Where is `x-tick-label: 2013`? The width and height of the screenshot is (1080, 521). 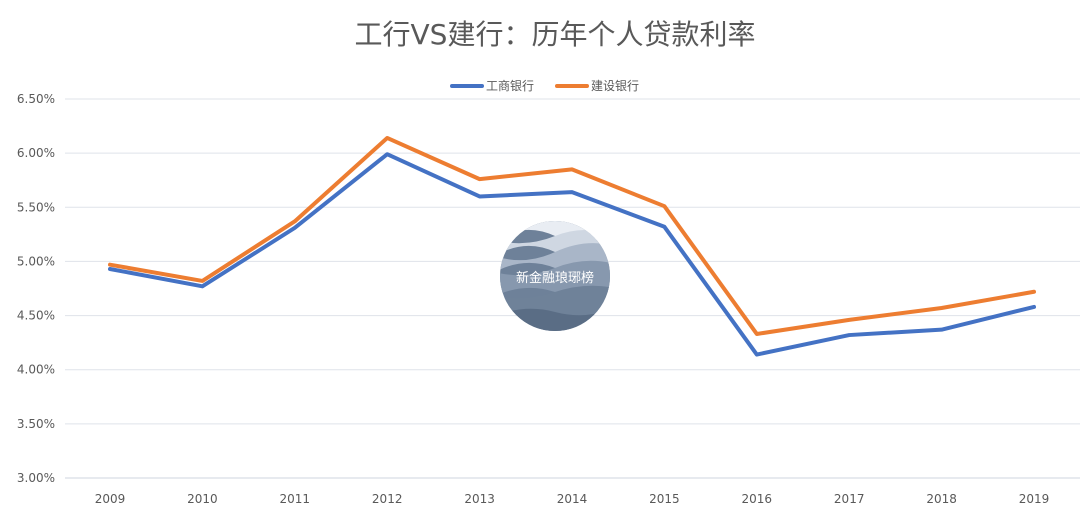 x-tick-label: 2013 is located at coordinates (479, 499).